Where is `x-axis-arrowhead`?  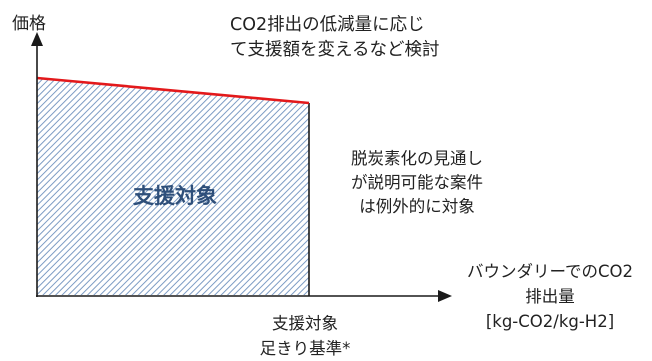 x-axis-arrowhead is located at coordinates (445, 296).